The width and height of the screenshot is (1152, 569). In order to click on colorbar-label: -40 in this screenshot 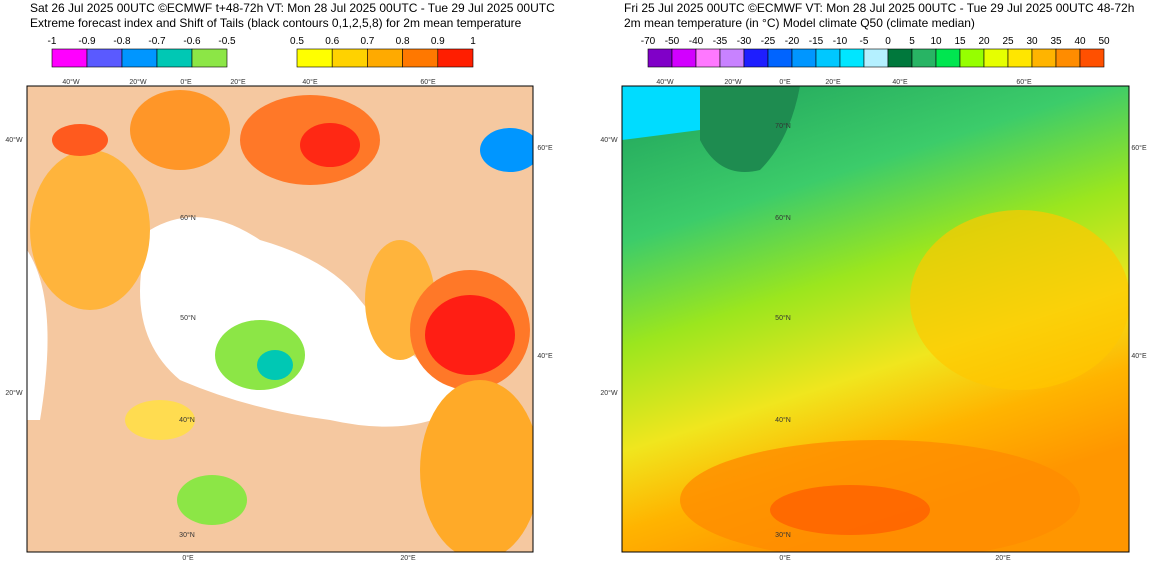, I will do `click(696, 41)`.